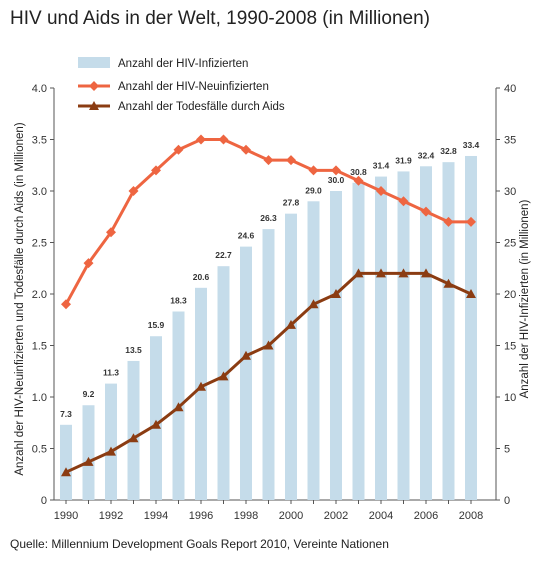 This screenshot has height=564, width=550. I want to click on left-tick-label: 1.5, so click(39, 347).